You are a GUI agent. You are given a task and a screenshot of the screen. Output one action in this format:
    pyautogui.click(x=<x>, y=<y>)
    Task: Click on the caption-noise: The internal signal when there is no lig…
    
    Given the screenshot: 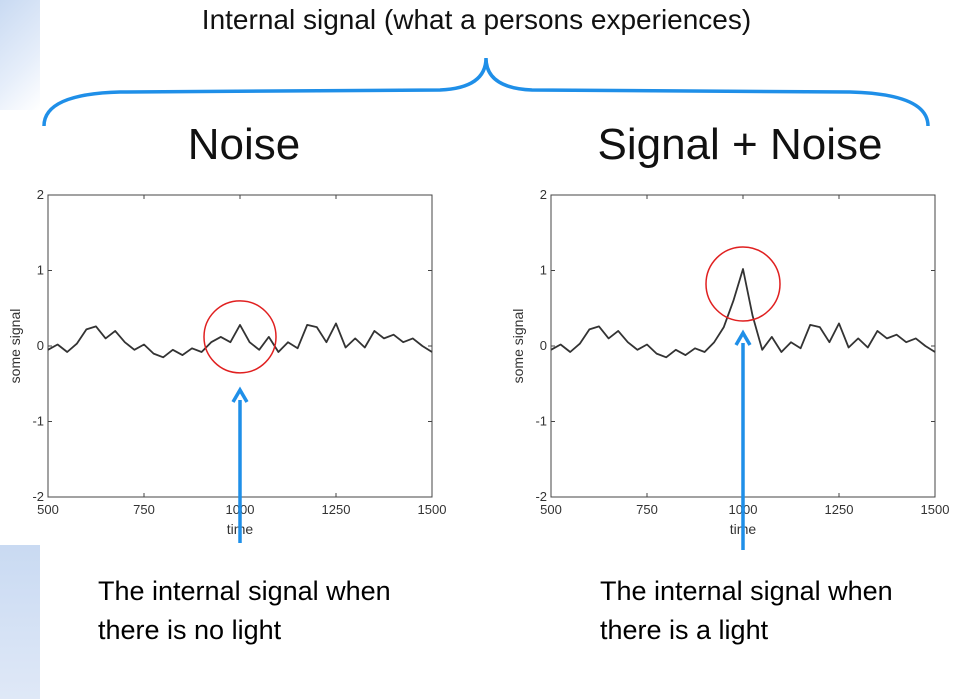 What is the action you would take?
    pyautogui.click(x=244, y=610)
    